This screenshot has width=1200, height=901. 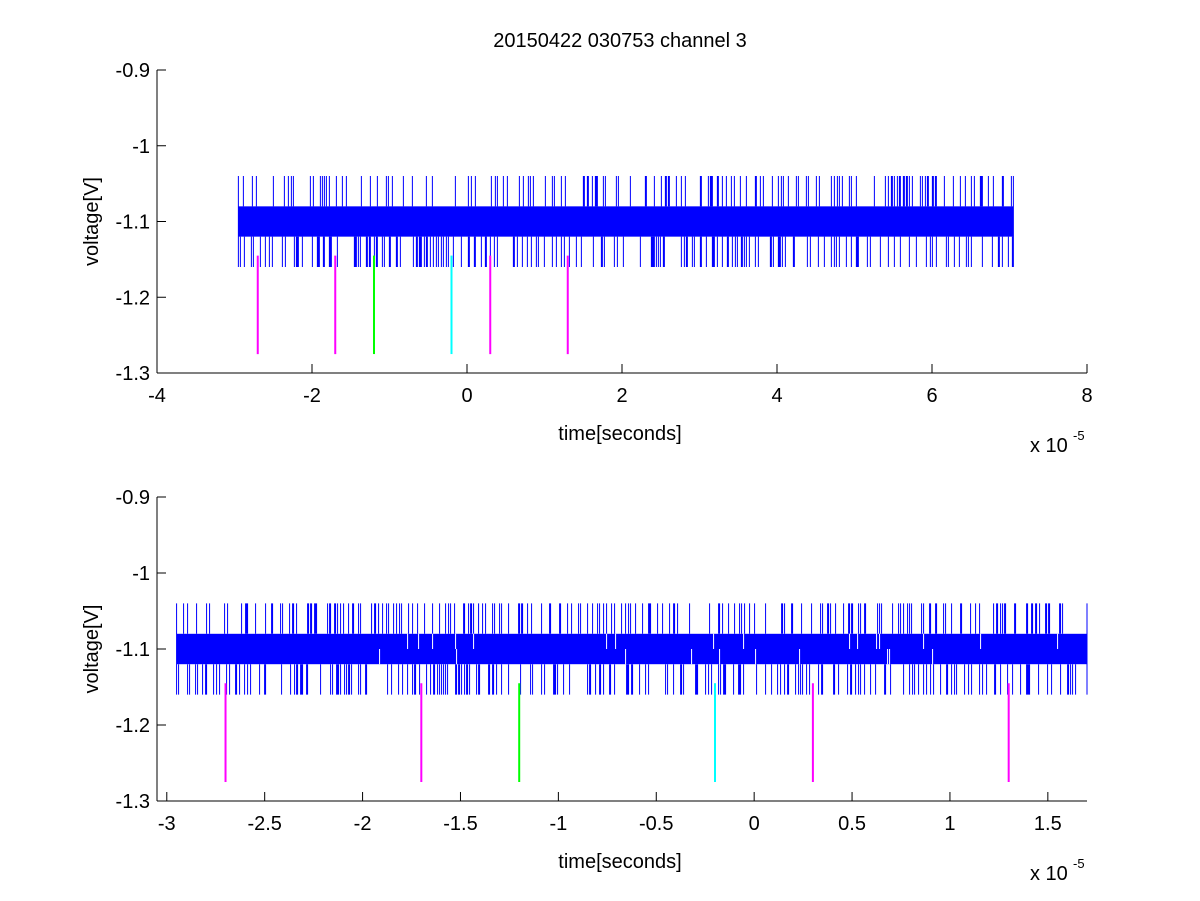 I want to click on x-tick-label: 2, so click(x=621, y=396).